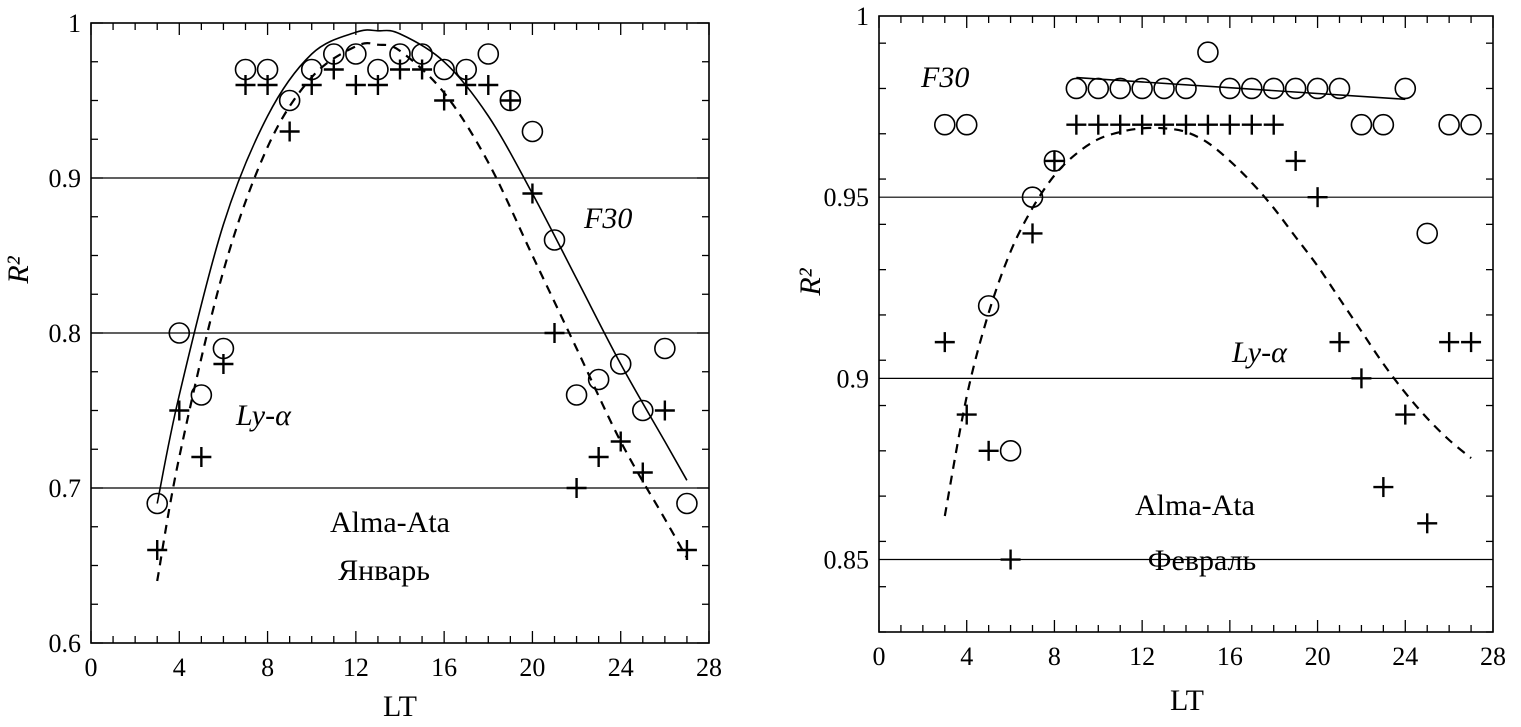 The image size is (1521, 727). Describe the element at coordinates (862, 16) in the screenshot. I see `y-tick-label: 1` at that location.